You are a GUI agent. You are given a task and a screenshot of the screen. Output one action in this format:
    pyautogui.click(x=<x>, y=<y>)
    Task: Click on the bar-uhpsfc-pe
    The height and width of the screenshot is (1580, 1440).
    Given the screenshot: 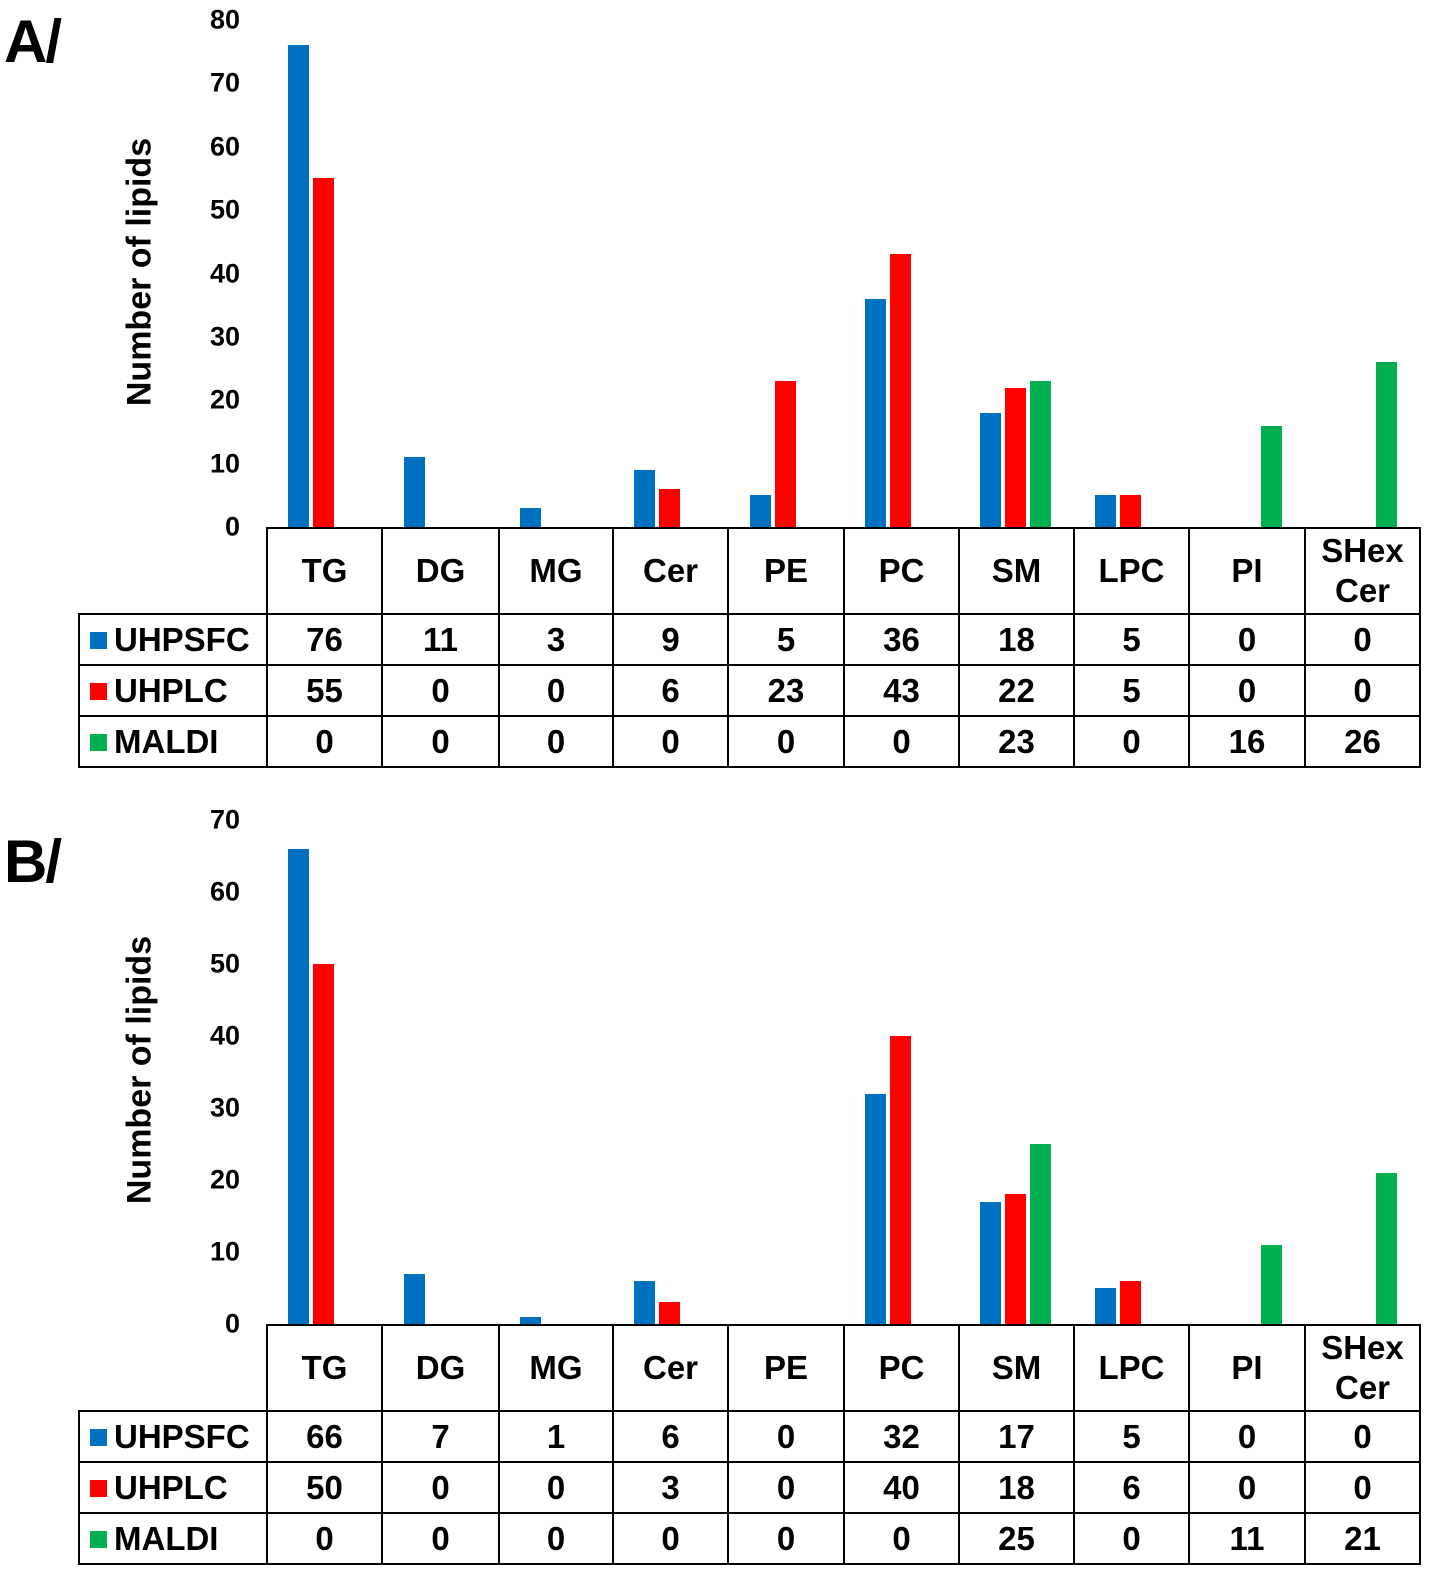 What is the action you would take?
    pyautogui.click(x=760, y=511)
    